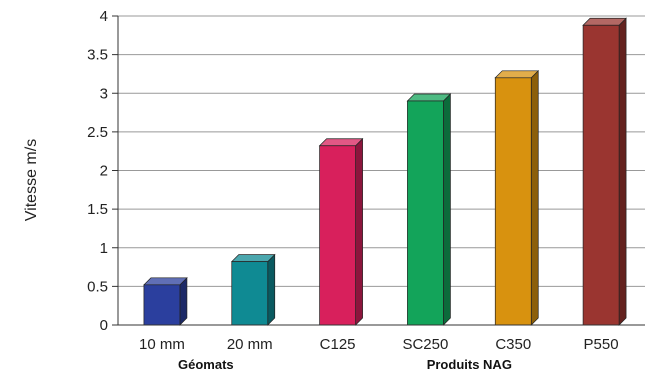  What do you see at coordinates (338, 344) in the screenshot?
I see `x-tick-label: C125` at bounding box center [338, 344].